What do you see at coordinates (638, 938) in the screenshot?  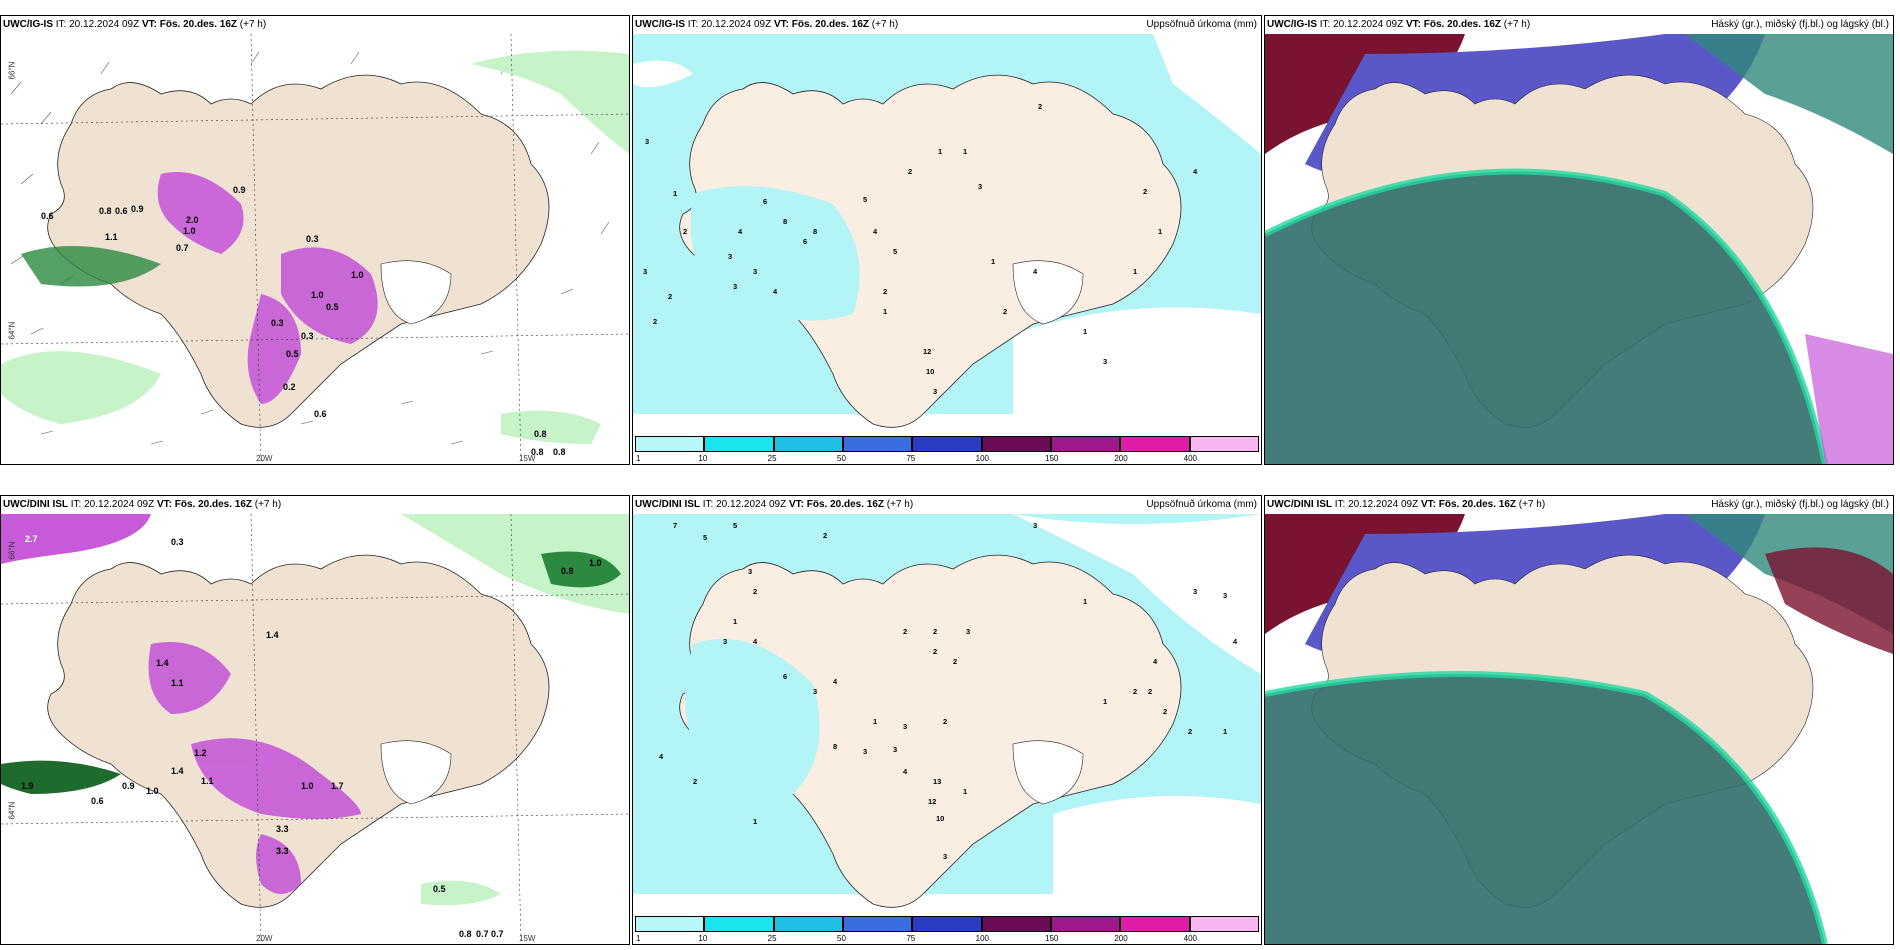 I see `colorbar-tick: 1` at bounding box center [638, 938].